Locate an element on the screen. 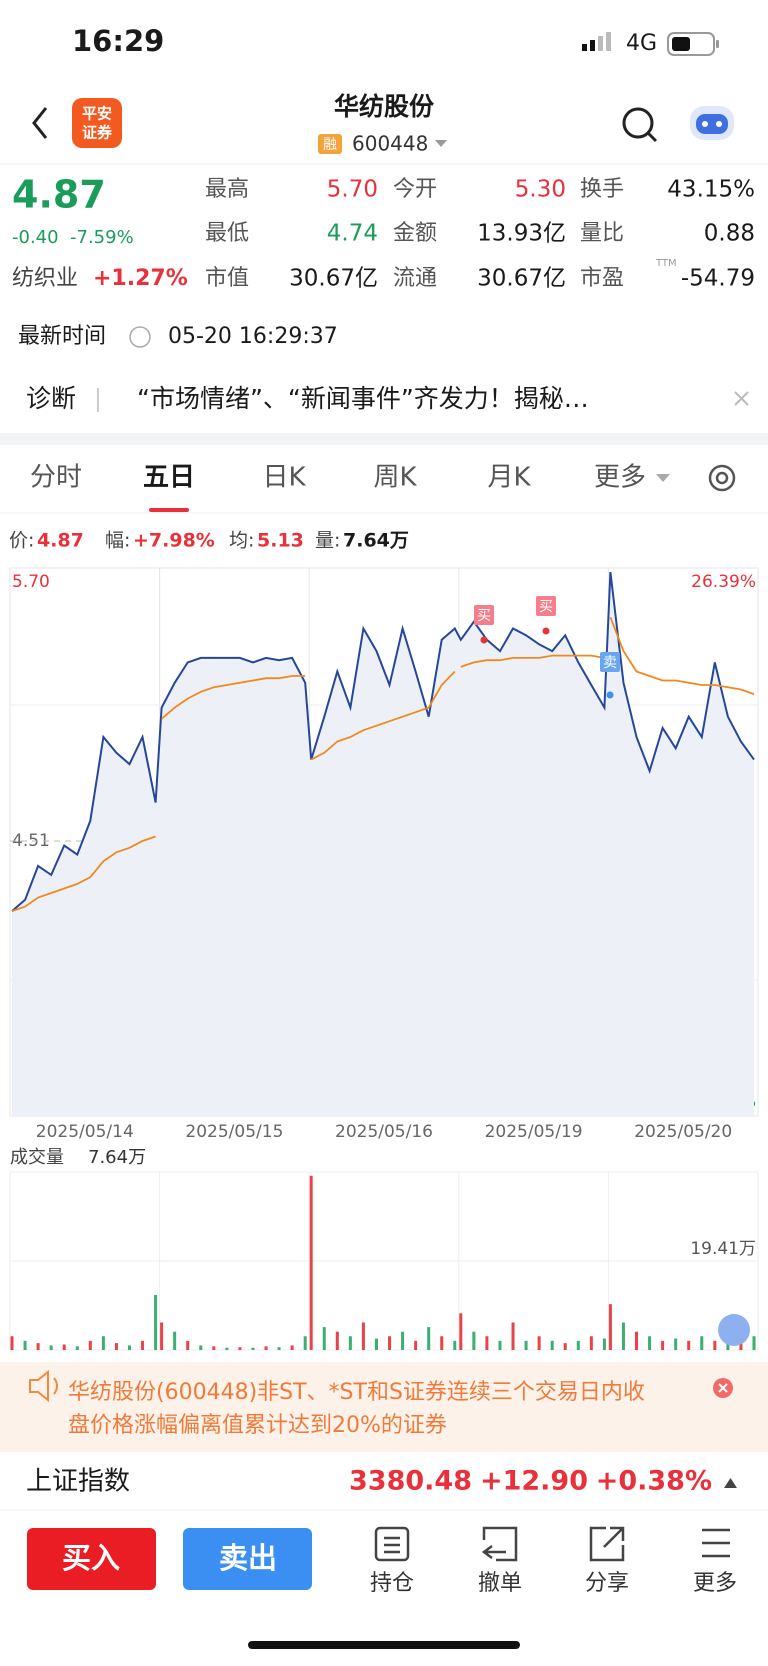  logo is located at coordinates (97, 123).